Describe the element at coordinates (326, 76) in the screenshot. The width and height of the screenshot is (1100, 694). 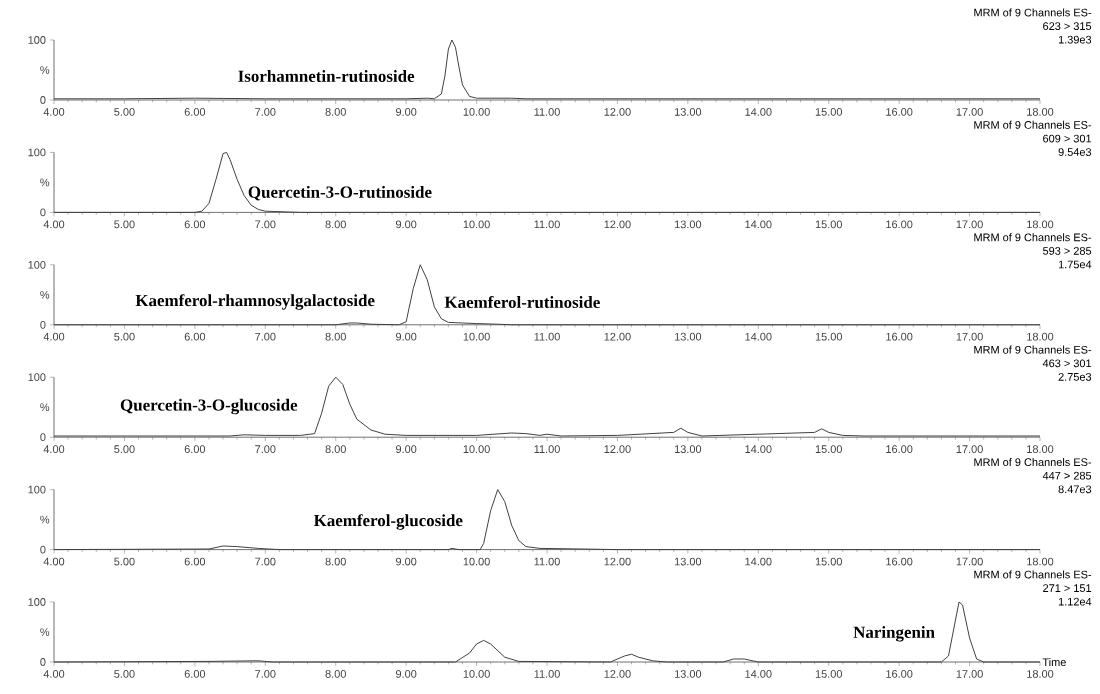
I see `annotation: Isorhamnetin-rutinoside` at that location.